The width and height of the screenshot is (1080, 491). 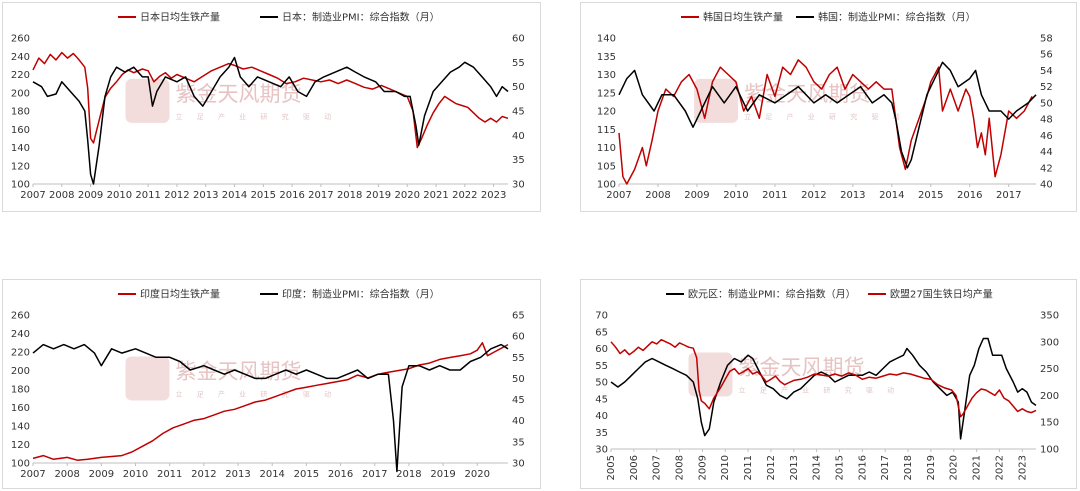 I want to click on y-right-tick-label: 30, so click(x=518, y=464).